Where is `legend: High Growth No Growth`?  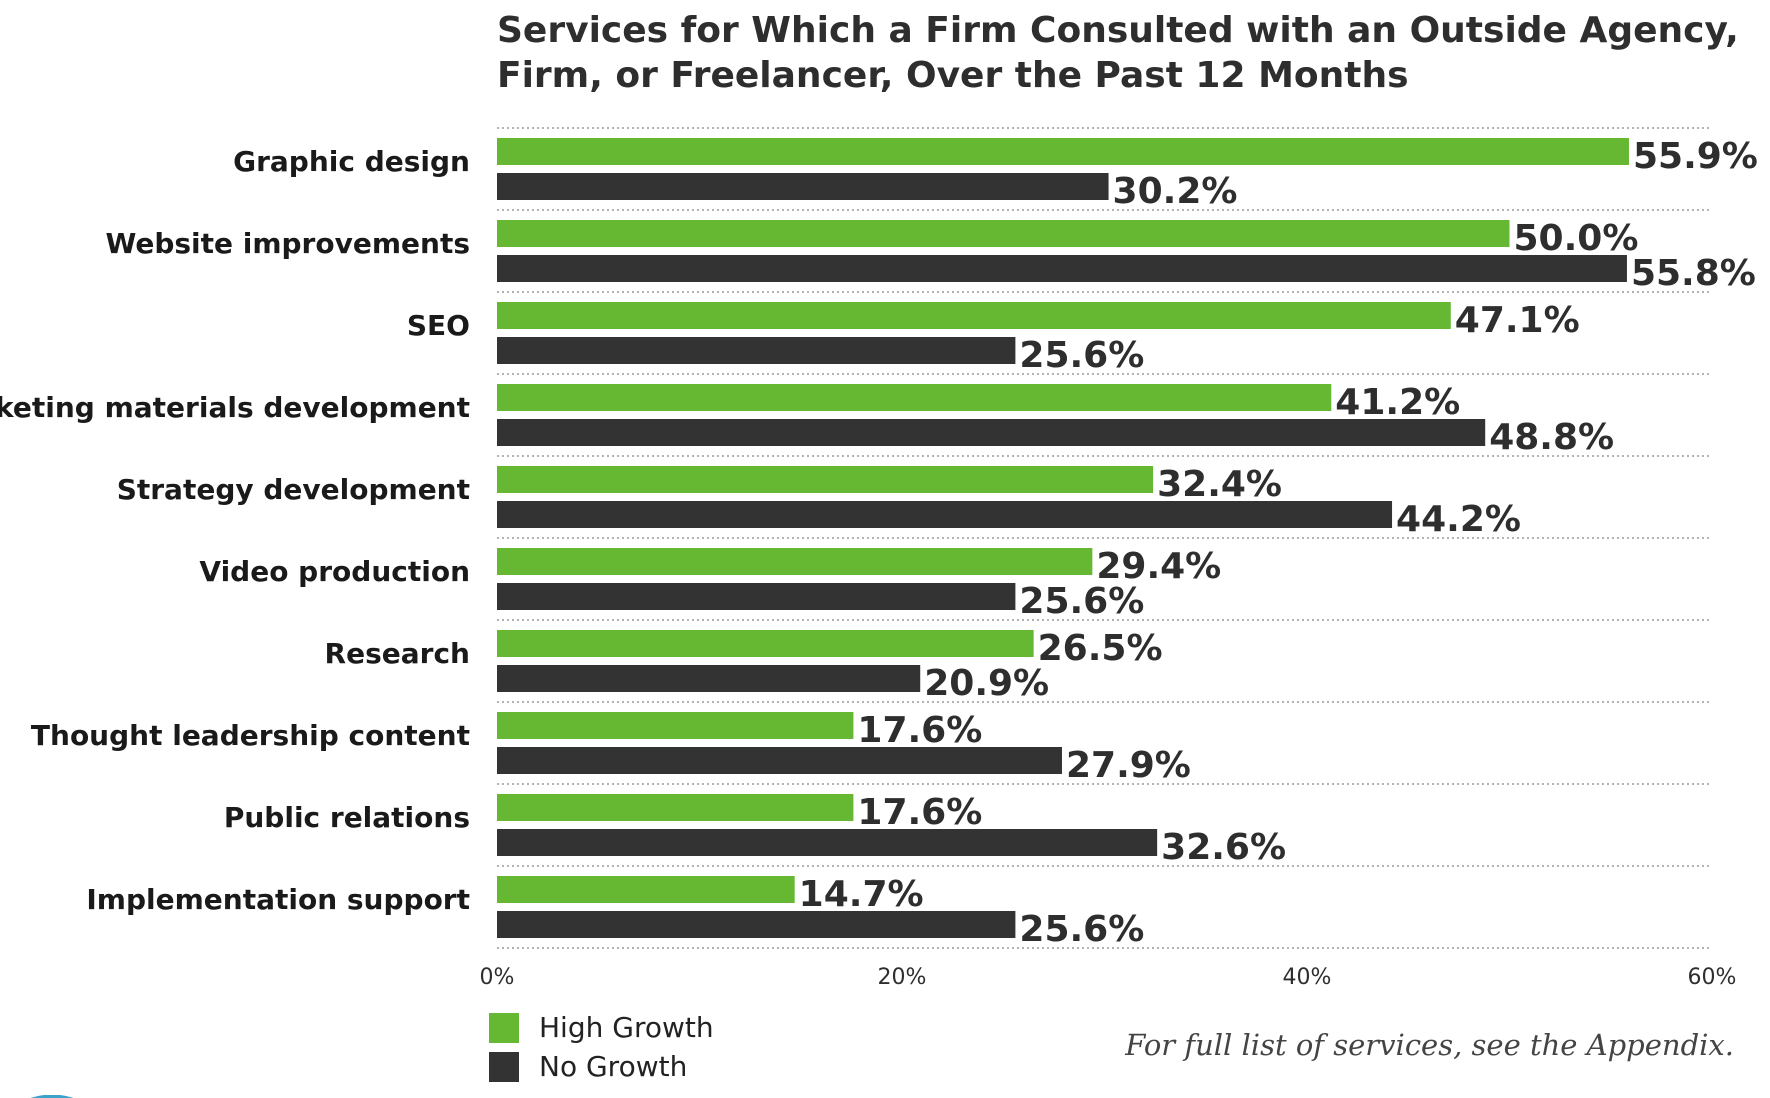
legend: High Growth No Growth is located at coordinates (601, 1047).